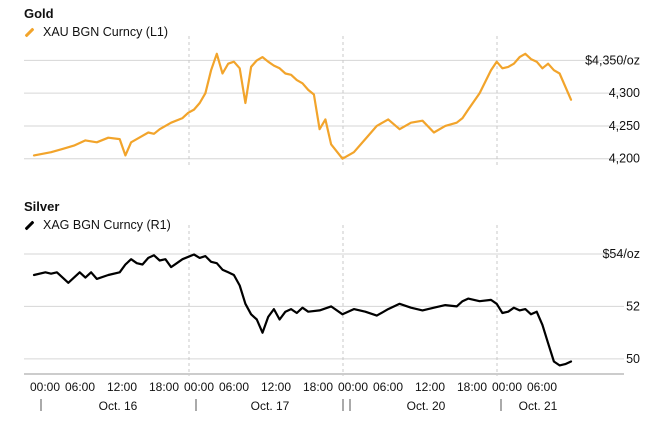 This screenshot has width=659, height=427. What do you see at coordinates (538, 406) in the screenshot?
I see `x-date-label: Oct. 21` at bounding box center [538, 406].